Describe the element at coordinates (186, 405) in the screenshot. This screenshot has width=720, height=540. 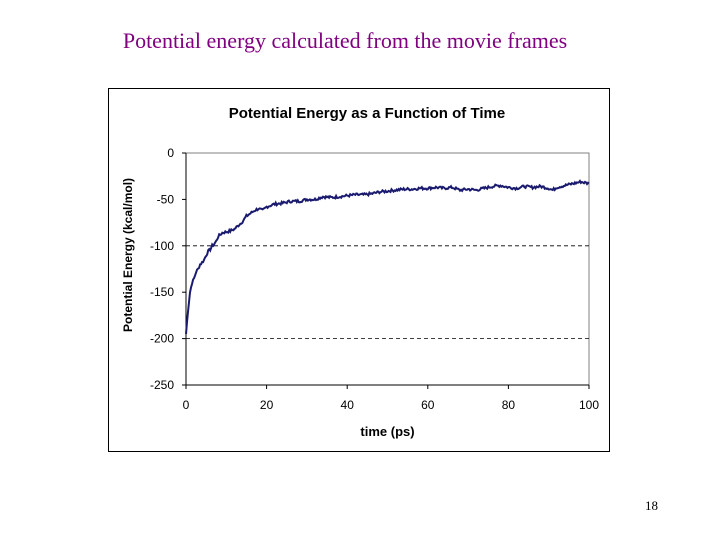
I see `x-tick-label: 0` at that location.